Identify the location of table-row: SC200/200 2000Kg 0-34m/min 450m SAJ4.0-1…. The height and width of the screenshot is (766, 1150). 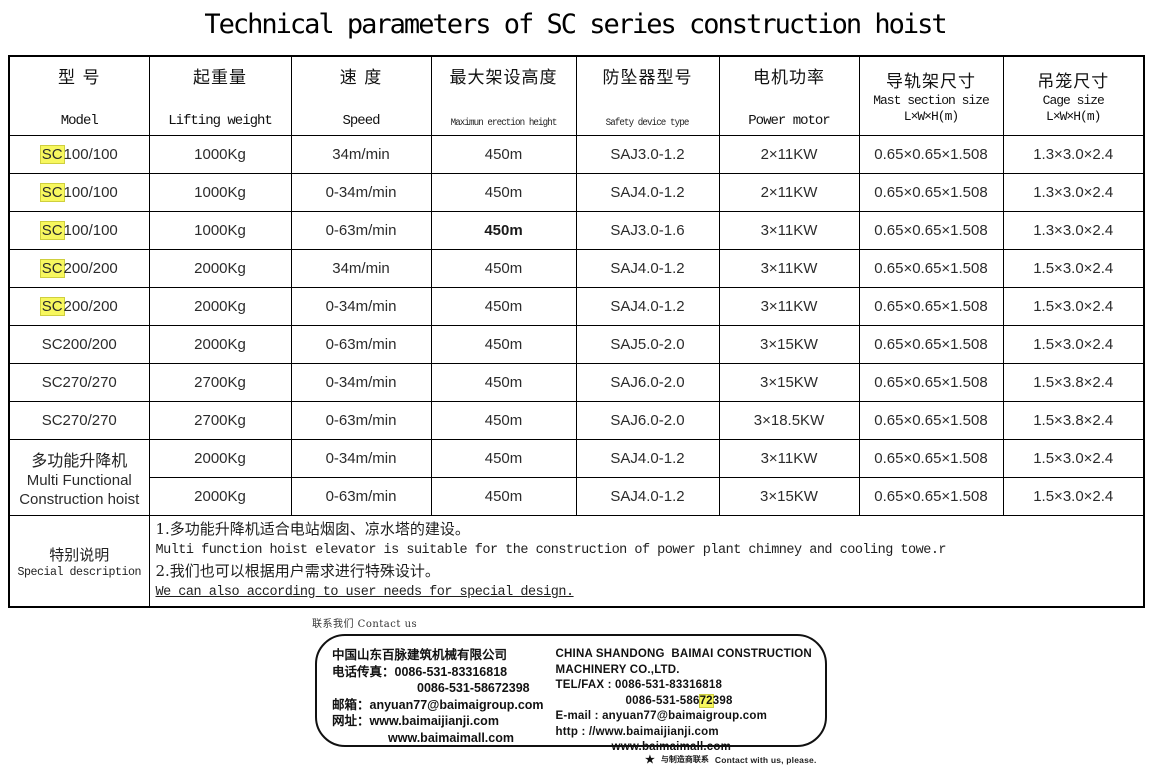
(576, 306).